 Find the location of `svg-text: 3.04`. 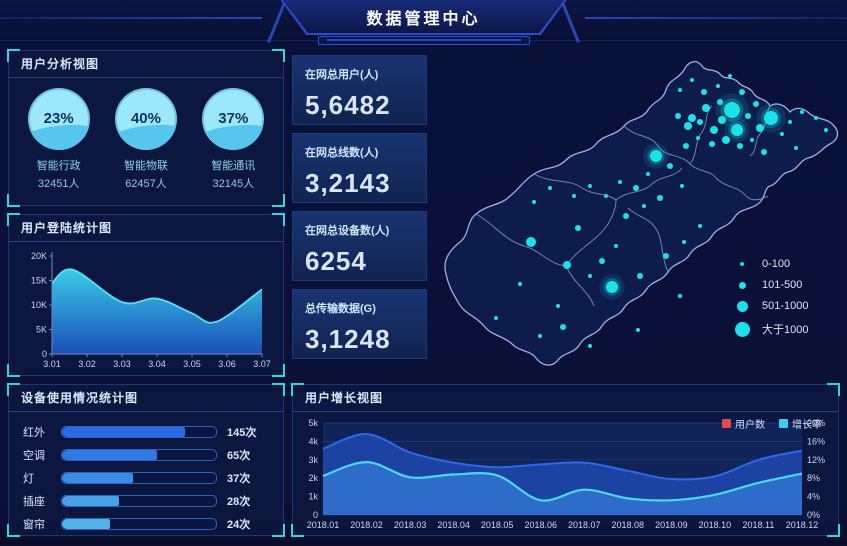

svg-text: 3.04 is located at coordinates (157, 364).